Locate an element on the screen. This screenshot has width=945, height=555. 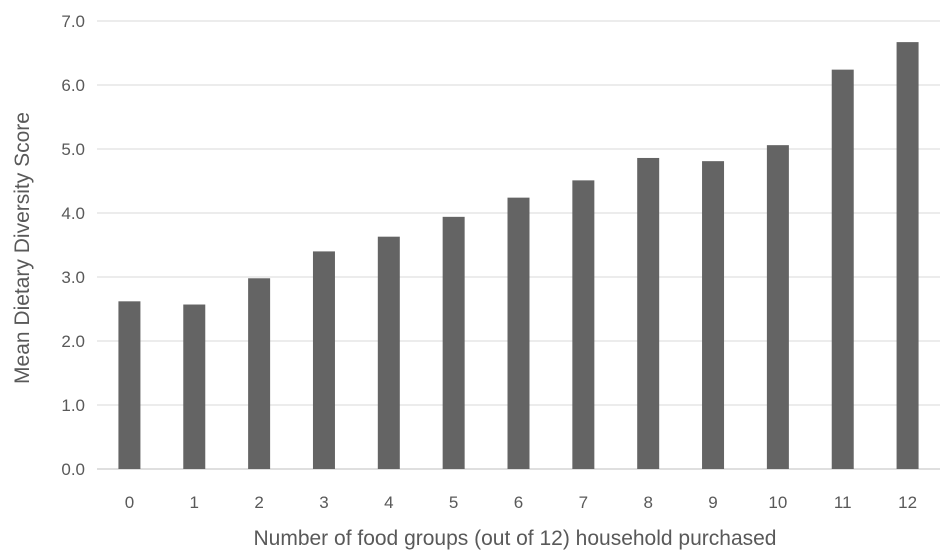
y-tick-label: 3.0 is located at coordinates (73, 277).